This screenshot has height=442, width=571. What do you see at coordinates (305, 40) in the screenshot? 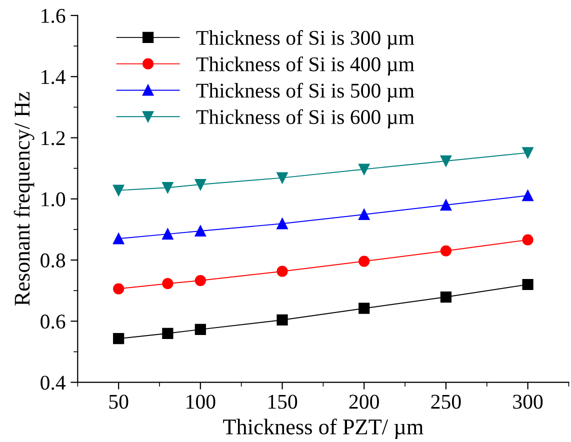
I see `legend-label: Thickness of Si is 300 µm` at bounding box center [305, 40].